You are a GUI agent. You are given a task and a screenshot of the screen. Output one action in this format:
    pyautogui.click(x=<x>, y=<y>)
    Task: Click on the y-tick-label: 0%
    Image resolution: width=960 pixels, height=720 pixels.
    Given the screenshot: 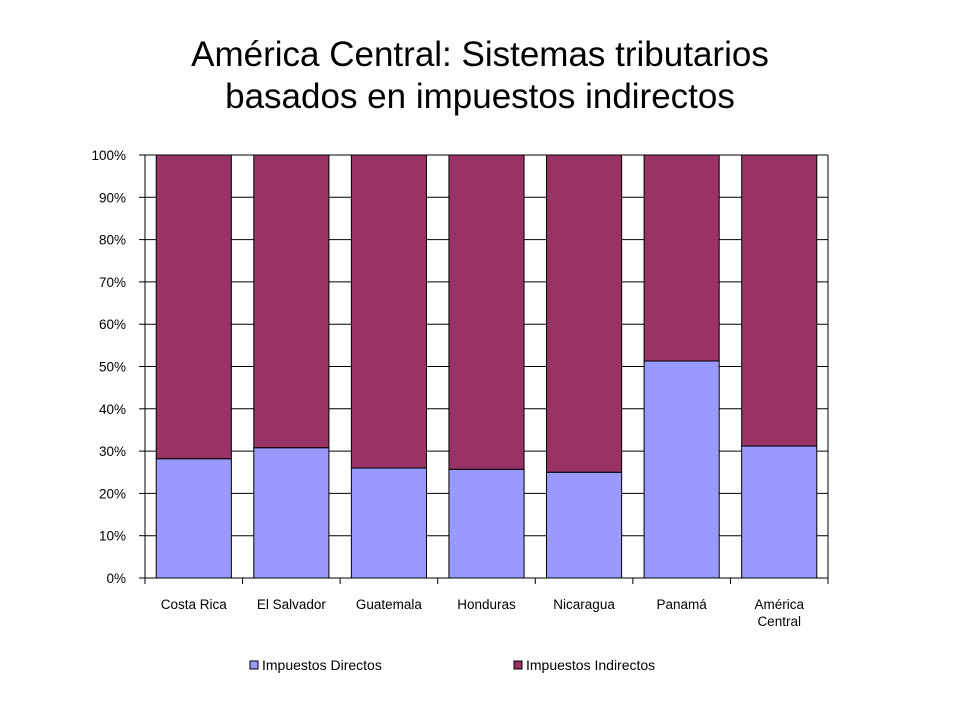 What is the action you would take?
    pyautogui.click(x=116, y=578)
    